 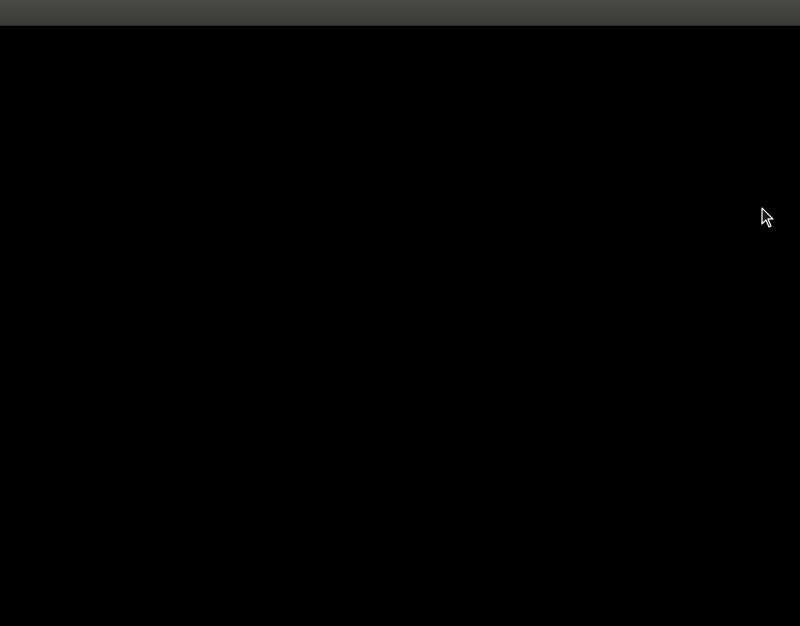 I want to click on mouse-pointer-icon, so click(x=767, y=217).